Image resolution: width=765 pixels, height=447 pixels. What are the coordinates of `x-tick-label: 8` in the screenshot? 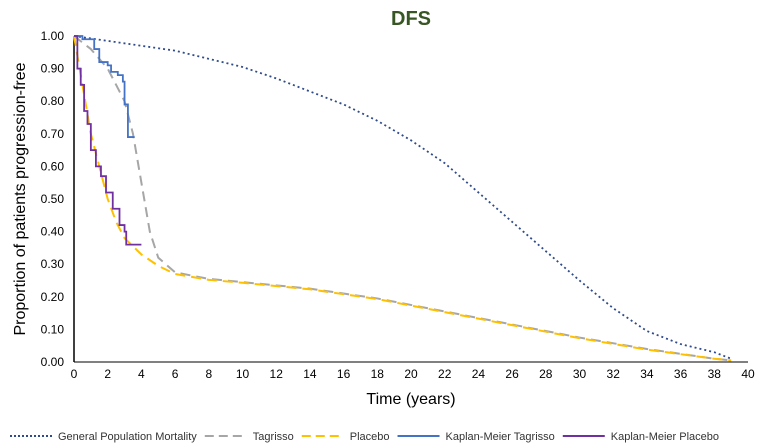 It's located at (208, 374).